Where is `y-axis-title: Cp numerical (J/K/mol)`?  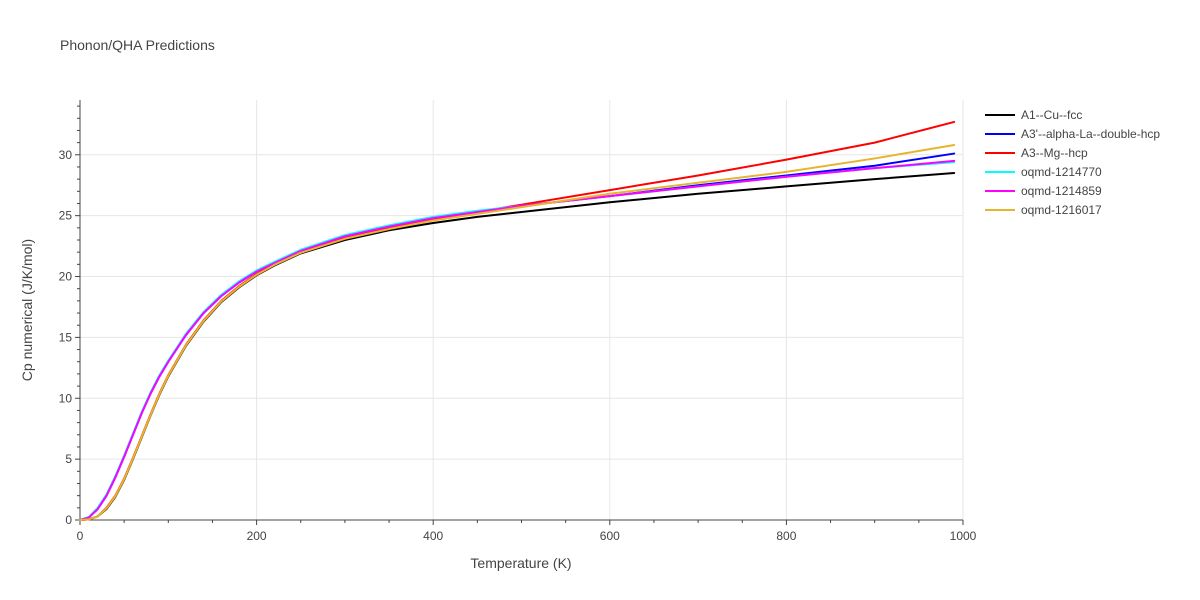
y-axis-title: Cp numerical (J/K/mol) is located at coordinates (27, 310).